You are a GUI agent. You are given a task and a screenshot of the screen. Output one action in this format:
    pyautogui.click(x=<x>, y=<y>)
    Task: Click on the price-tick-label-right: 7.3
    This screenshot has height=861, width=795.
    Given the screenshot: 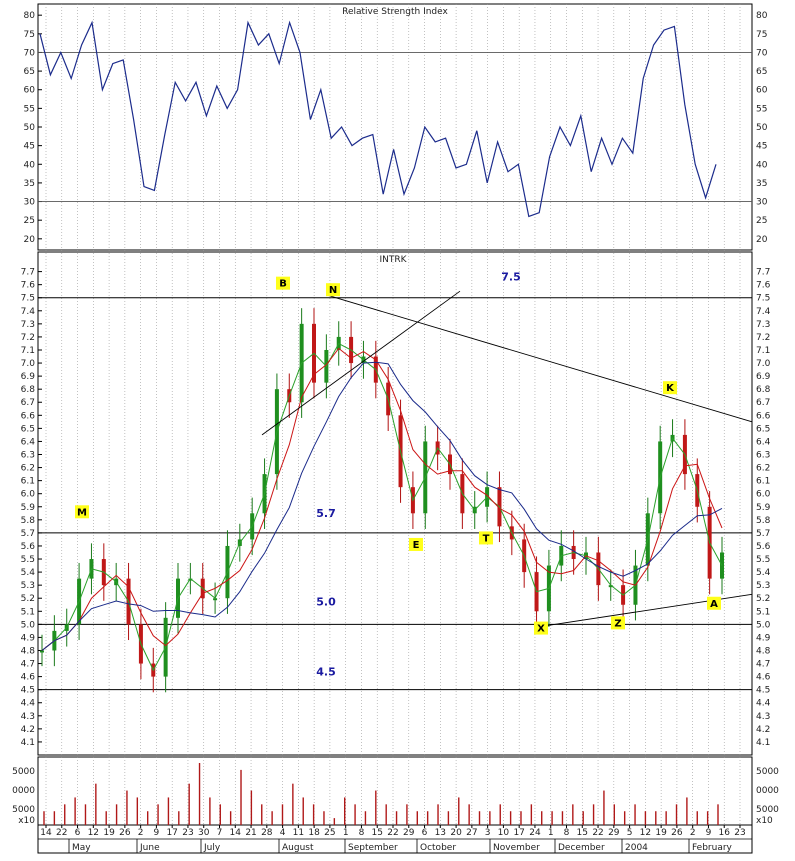 What is the action you would take?
    pyautogui.click(x=763, y=325)
    